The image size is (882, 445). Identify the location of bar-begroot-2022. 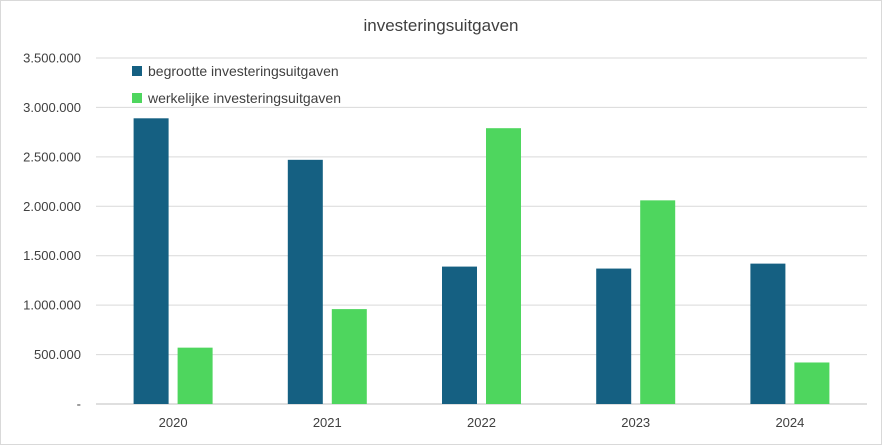
(459, 335).